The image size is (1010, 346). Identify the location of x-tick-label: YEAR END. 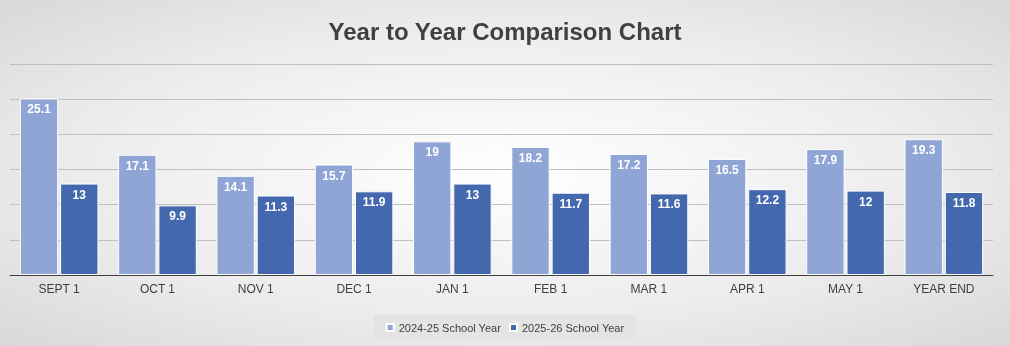
(944, 289).